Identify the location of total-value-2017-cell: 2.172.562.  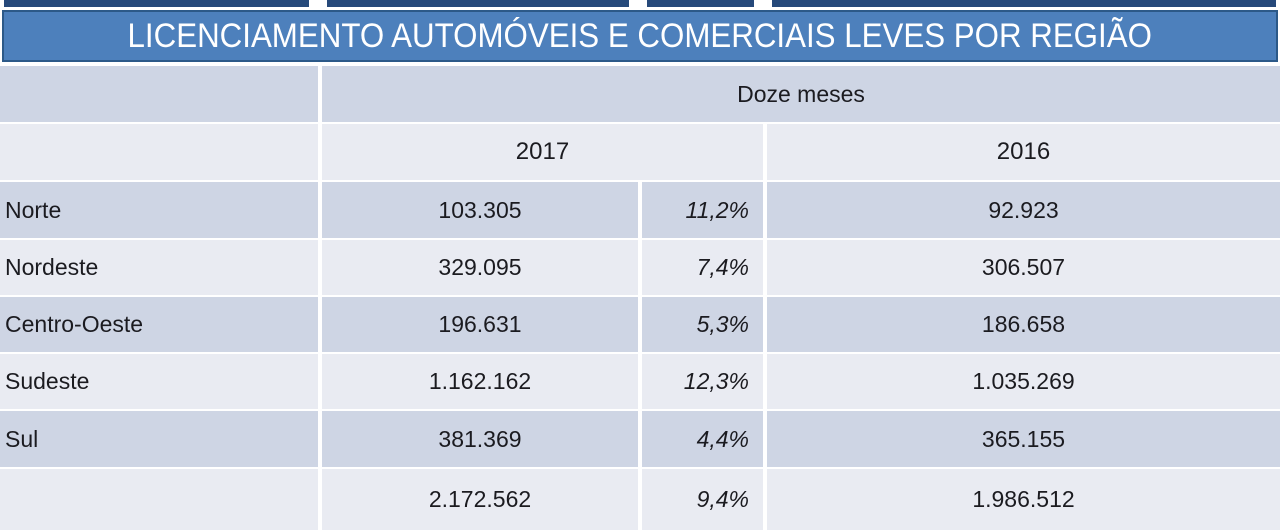
(480, 499).